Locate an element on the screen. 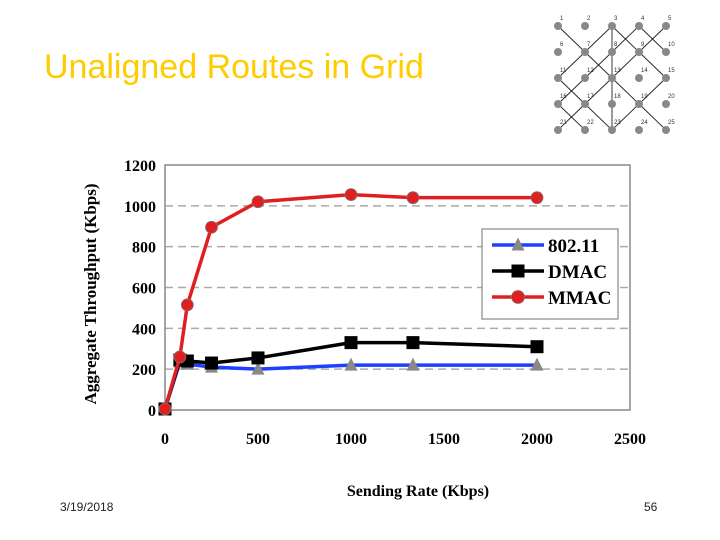  series-dmac is located at coordinates (351, 376).